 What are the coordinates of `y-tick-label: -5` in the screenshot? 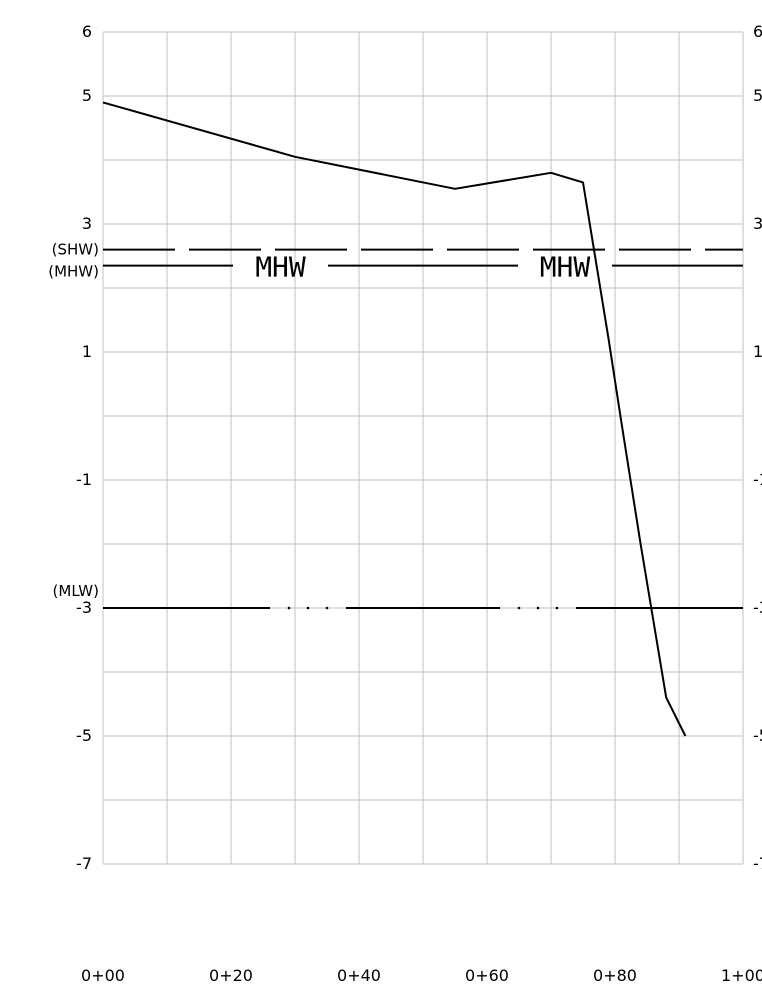 It's located at (84, 735).